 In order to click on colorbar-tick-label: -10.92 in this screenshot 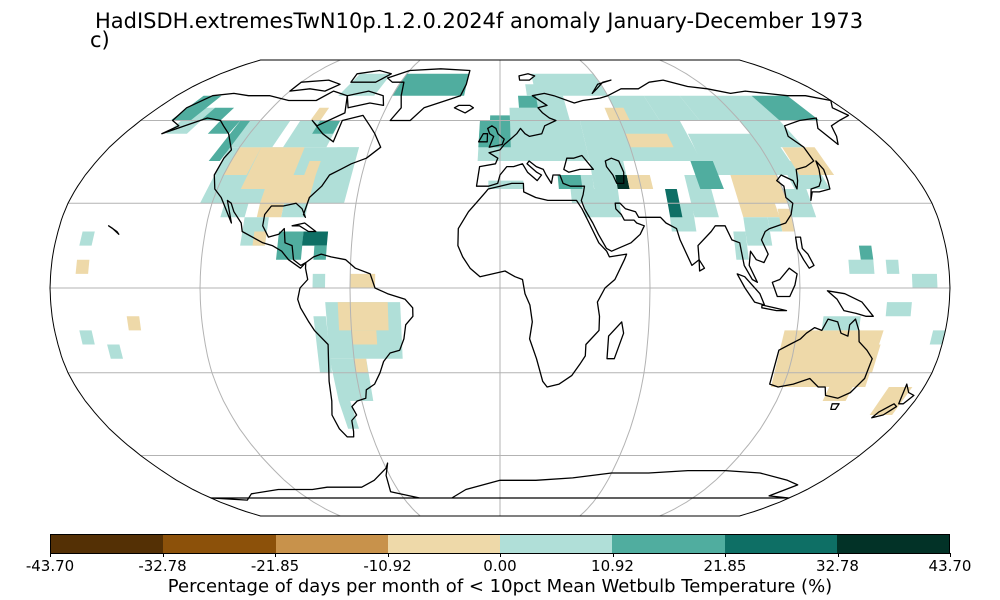, I will do `click(387, 566)`.